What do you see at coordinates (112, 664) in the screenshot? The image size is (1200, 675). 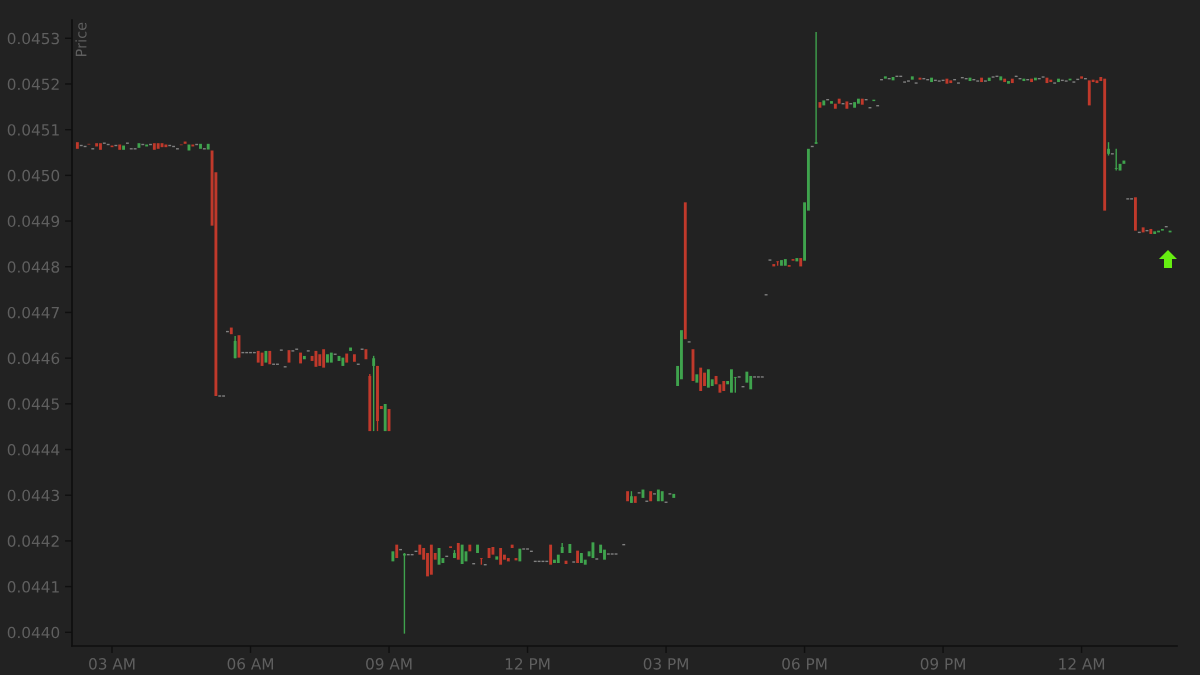 I see `x-tick-label: 03 AM` at bounding box center [112, 664].